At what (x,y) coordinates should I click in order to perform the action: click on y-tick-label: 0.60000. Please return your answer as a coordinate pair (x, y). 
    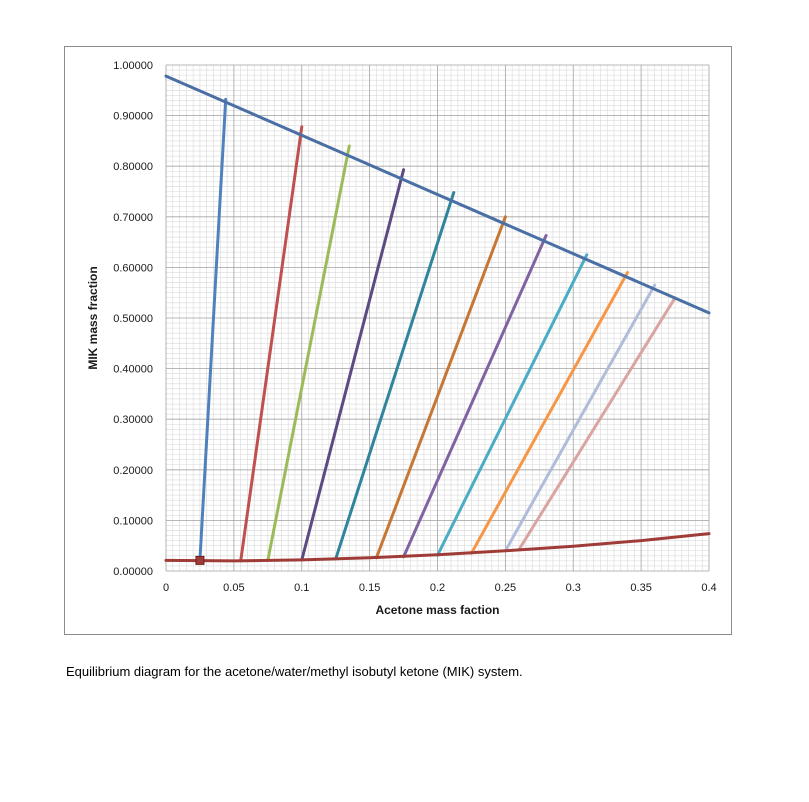
    Looking at the image, I should click on (133, 268).